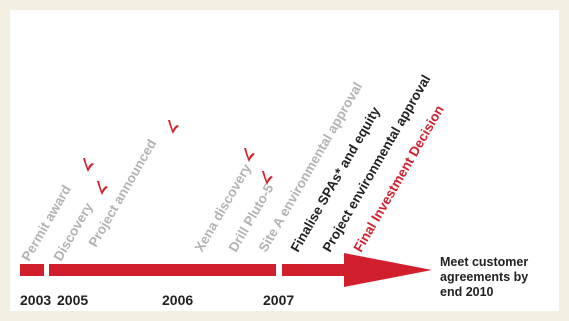 The width and height of the screenshot is (569, 321). Describe the element at coordinates (467, 292) in the screenshot. I see `end-note-line: end 2010` at that location.